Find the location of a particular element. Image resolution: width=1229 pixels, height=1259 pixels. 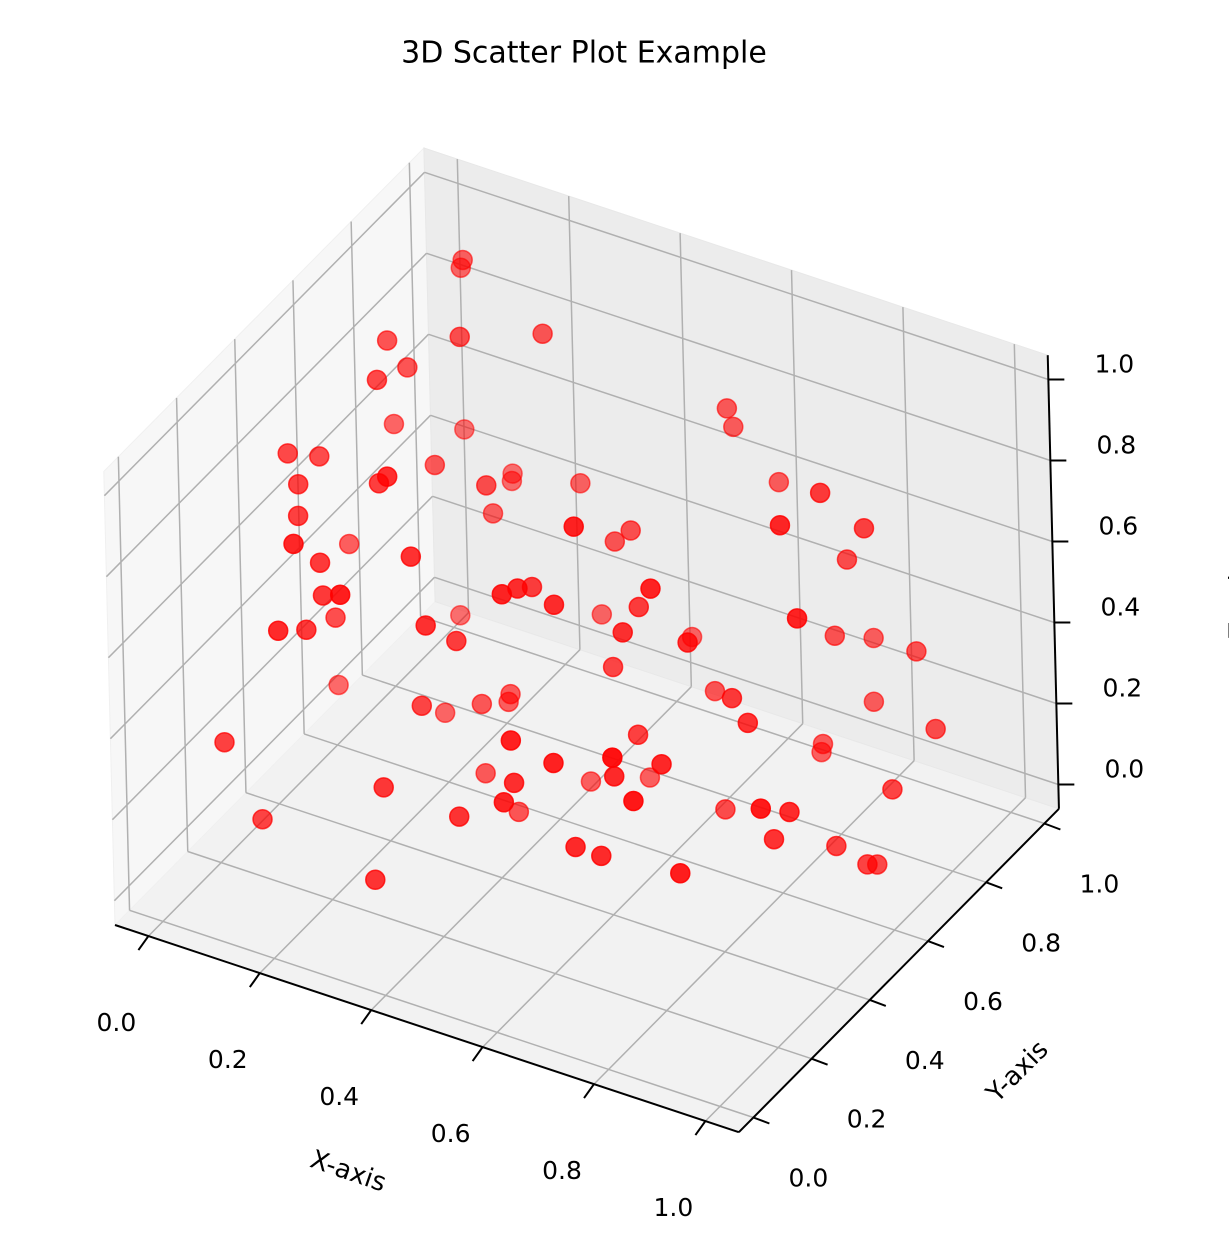

x-tick-label: 0.2 is located at coordinates (228, 1059).